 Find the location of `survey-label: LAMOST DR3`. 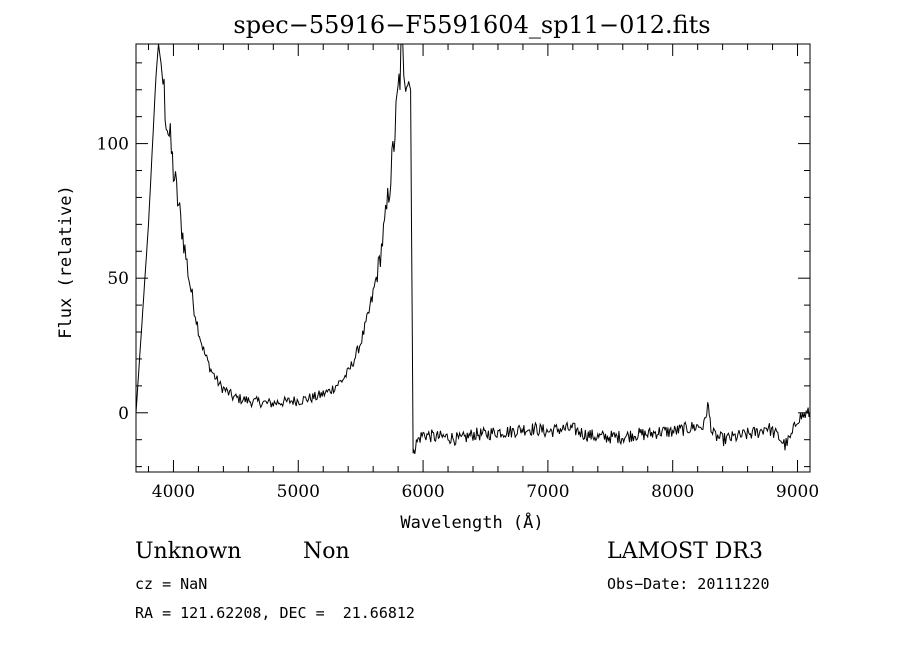

survey-label: LAMOST DR3 is located at coordinates (685, 551).